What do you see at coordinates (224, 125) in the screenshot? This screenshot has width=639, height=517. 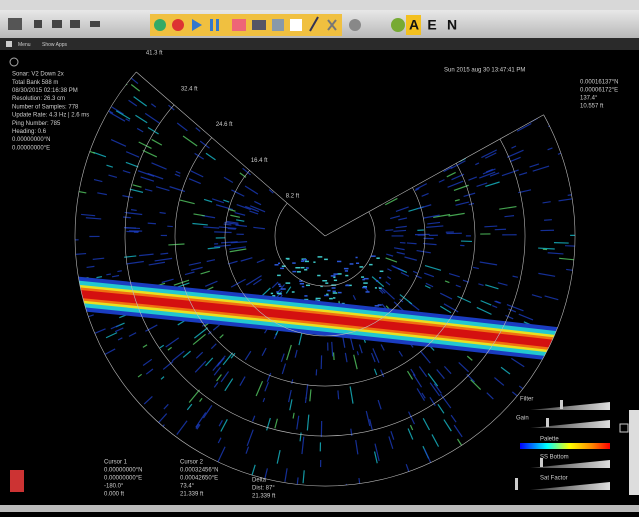 I see `range-label: 24.6 ft` at bounding box center [224, 125].